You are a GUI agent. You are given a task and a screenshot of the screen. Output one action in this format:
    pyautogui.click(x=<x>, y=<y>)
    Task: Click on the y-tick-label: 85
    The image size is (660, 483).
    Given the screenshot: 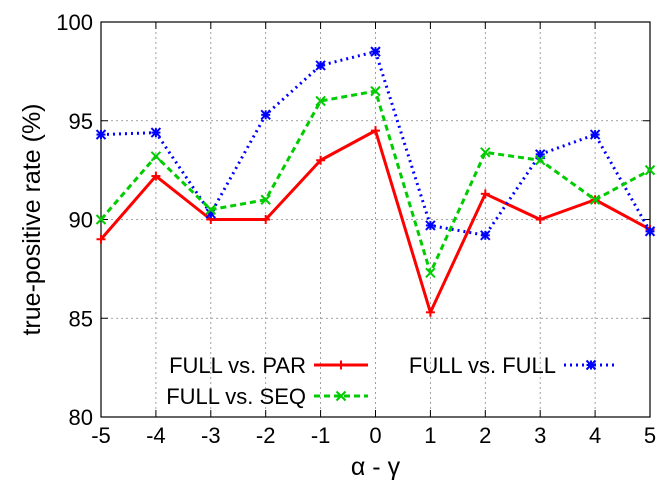 What is the action you would take?
    pyautogui.click(x=81, y=318)
    